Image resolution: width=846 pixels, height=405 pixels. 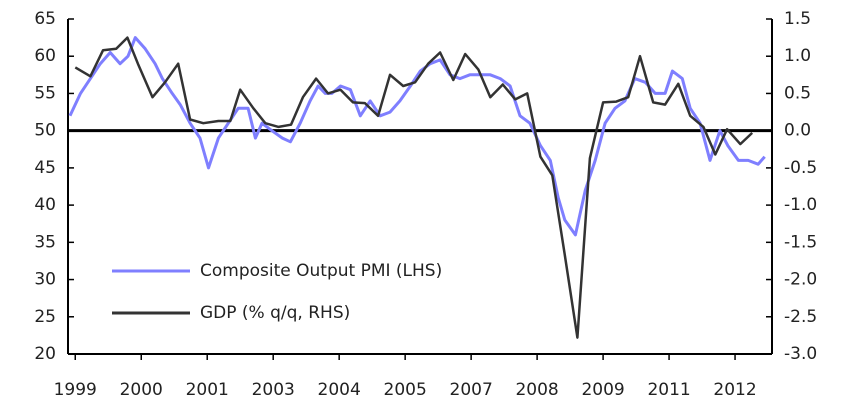 I want to click on y-tick-label: 60, so click(x=45, y=56).